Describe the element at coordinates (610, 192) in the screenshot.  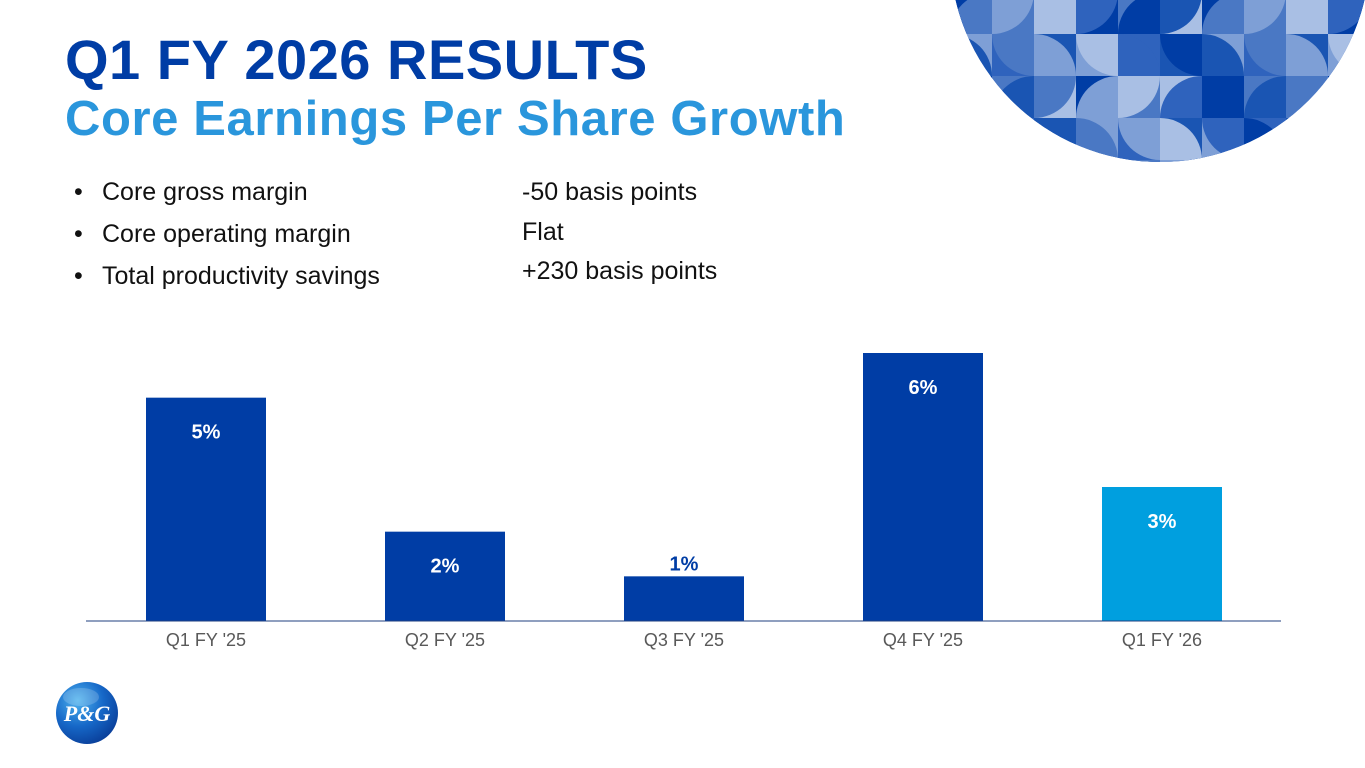
I see `metric-value: -50 basis points` at that location.